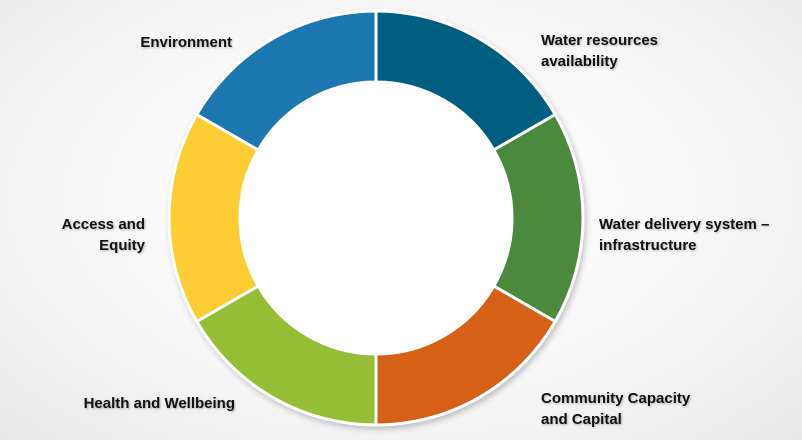 Image resolution: width=802 pixels, height=440 pixels. Describe the element at coordinates (599, 40) in the screenshot. I see `label-line: Water resources` at that location.